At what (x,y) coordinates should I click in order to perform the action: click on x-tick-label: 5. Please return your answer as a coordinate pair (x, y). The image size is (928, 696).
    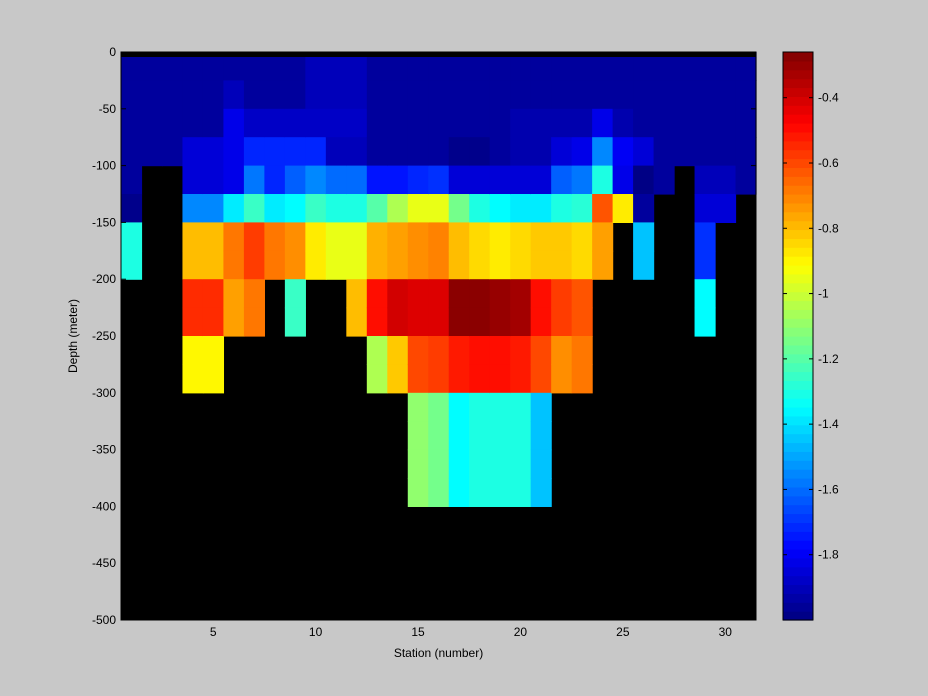
    Looking at the image, I should click on (213, 632).